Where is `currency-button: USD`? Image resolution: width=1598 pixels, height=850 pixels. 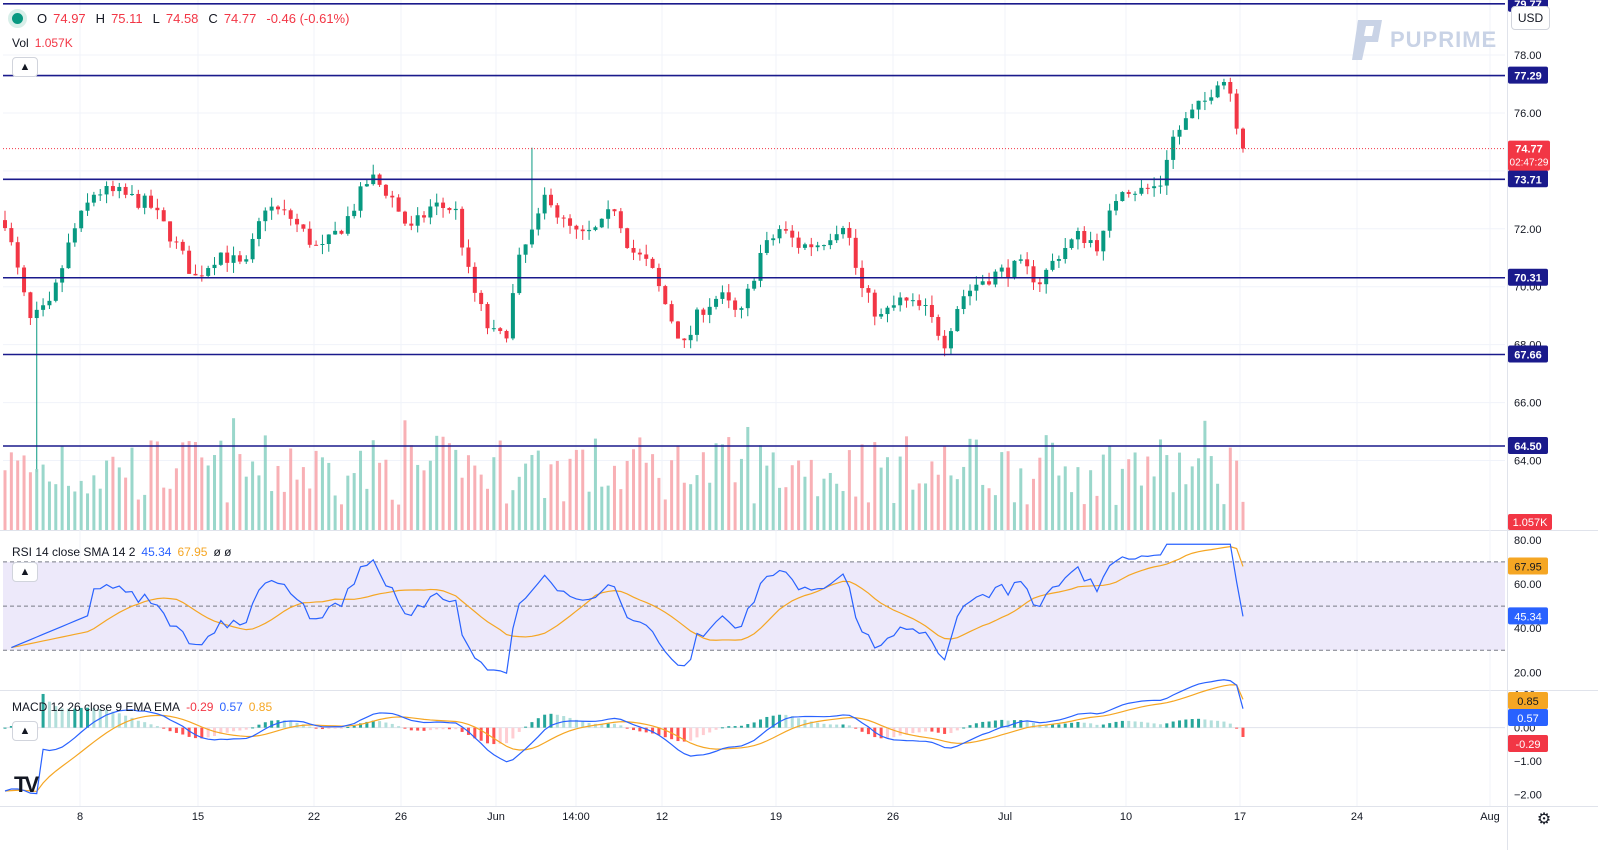
currency-button: USD is located at coordinates (1530, 18).